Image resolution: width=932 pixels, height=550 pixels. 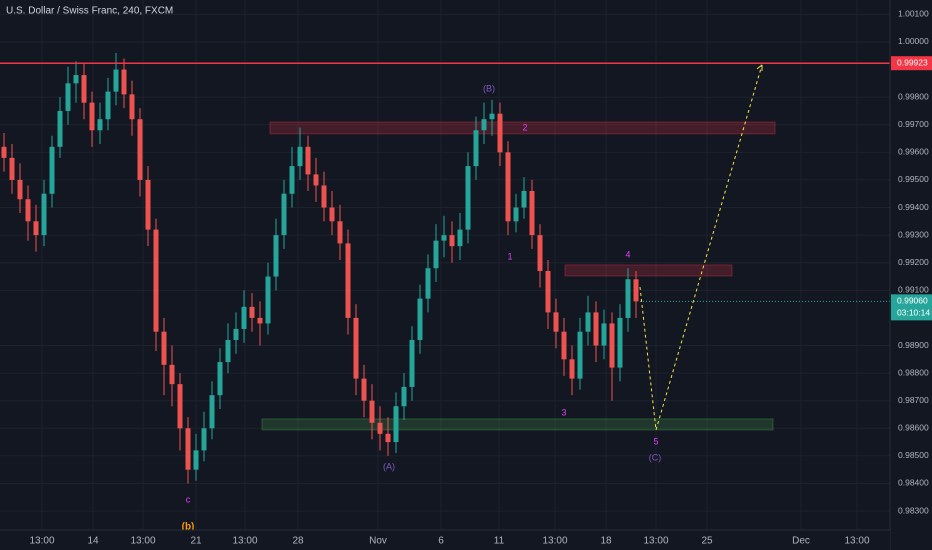 What do you see at coordinates (441, 541) in the screenshot?
I see `x-tick-label: 6` at bounding box center [441, 541].